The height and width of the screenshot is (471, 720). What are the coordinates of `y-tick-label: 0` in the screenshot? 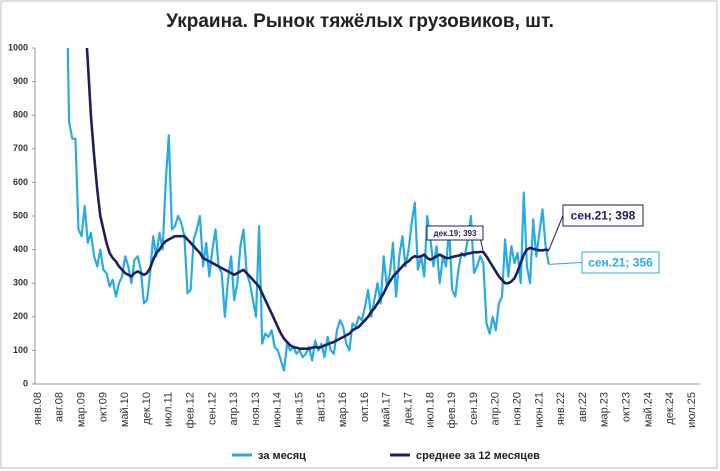 It's located at (25, 383).